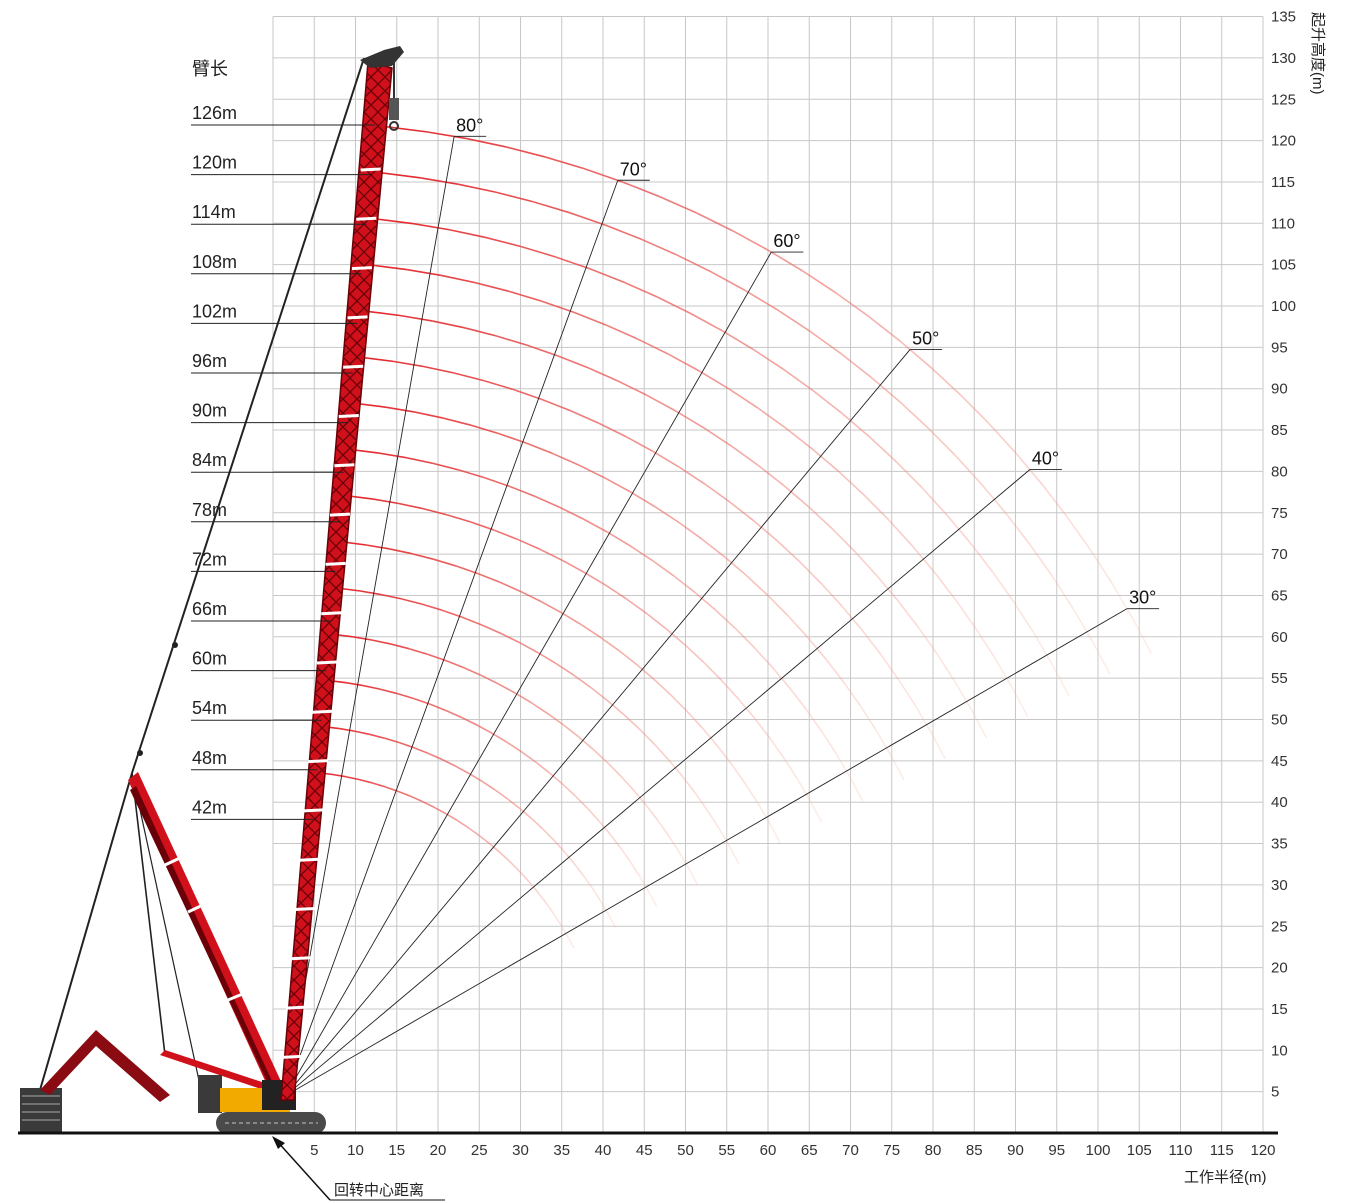  Describe the element at coordinates (1283, 223) in the screenshot. I see `y-tick-label: 110` at that location.